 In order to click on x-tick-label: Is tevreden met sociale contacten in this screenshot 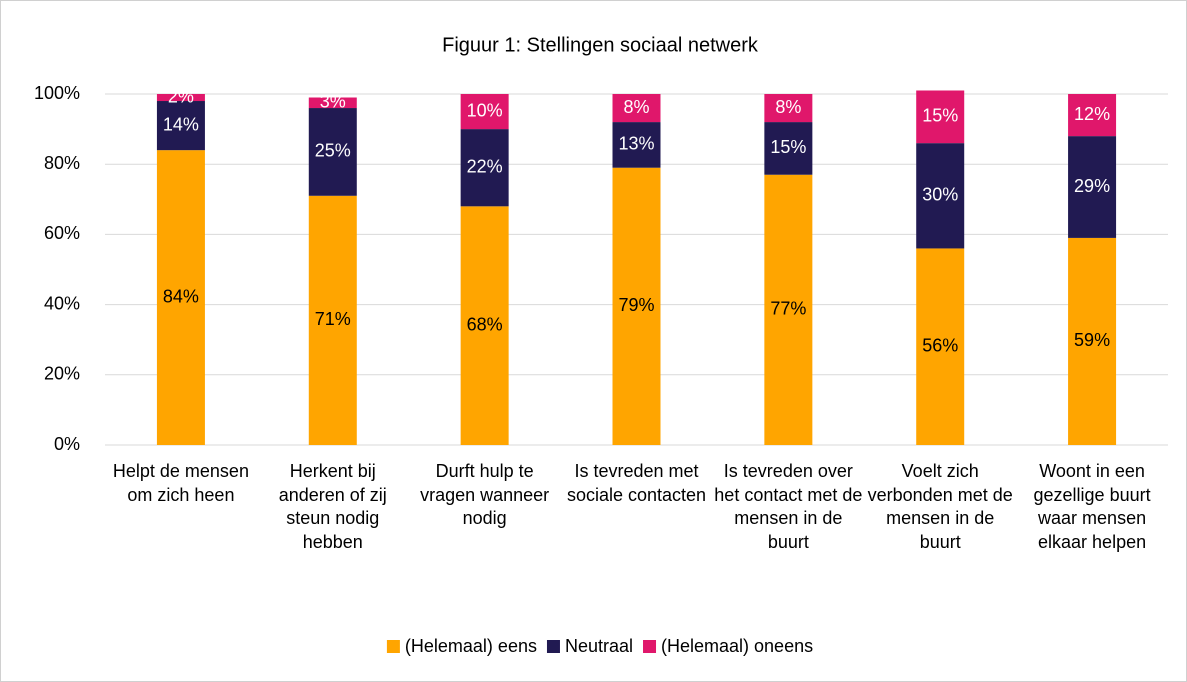, I will do `click(636, 483)`.